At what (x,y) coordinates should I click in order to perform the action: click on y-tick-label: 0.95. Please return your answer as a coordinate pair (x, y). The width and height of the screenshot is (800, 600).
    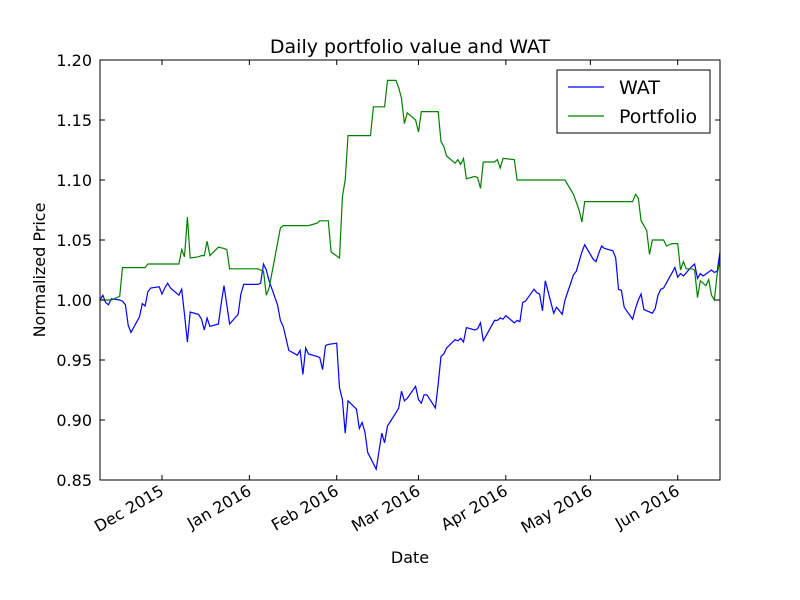
    Looking at the image, I should click on (74, 360).